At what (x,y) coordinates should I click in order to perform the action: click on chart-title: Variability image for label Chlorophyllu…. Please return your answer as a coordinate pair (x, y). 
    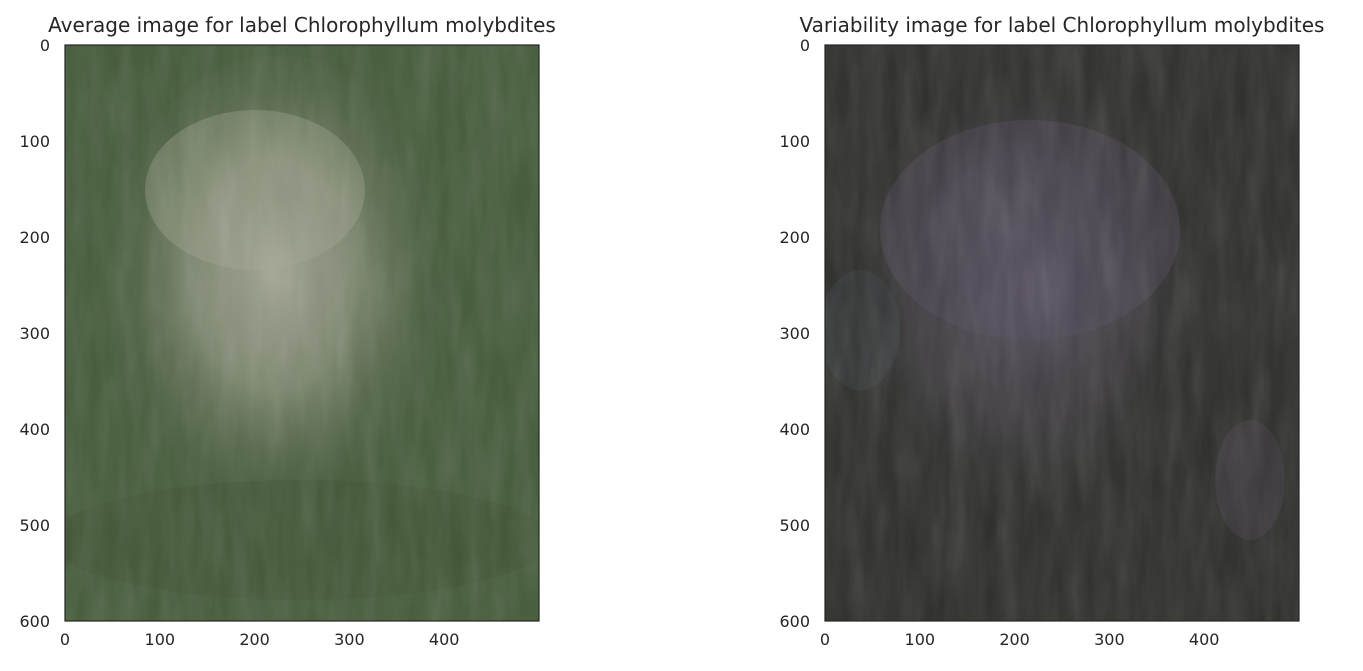
    Looking at the image, I should click on (1062, 25).